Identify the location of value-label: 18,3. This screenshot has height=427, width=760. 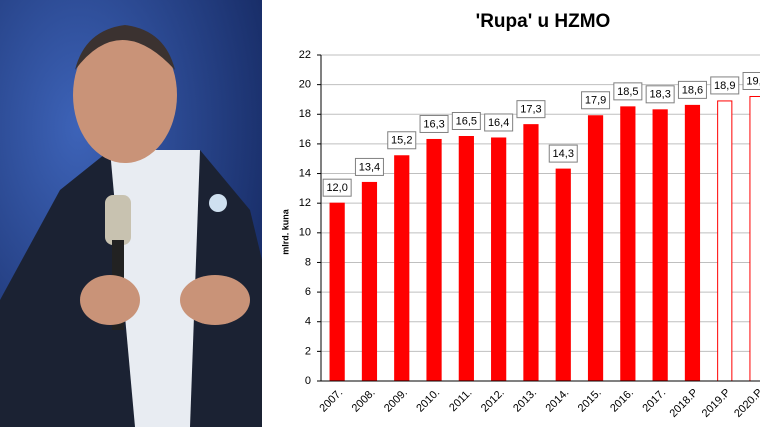
(659, 95).